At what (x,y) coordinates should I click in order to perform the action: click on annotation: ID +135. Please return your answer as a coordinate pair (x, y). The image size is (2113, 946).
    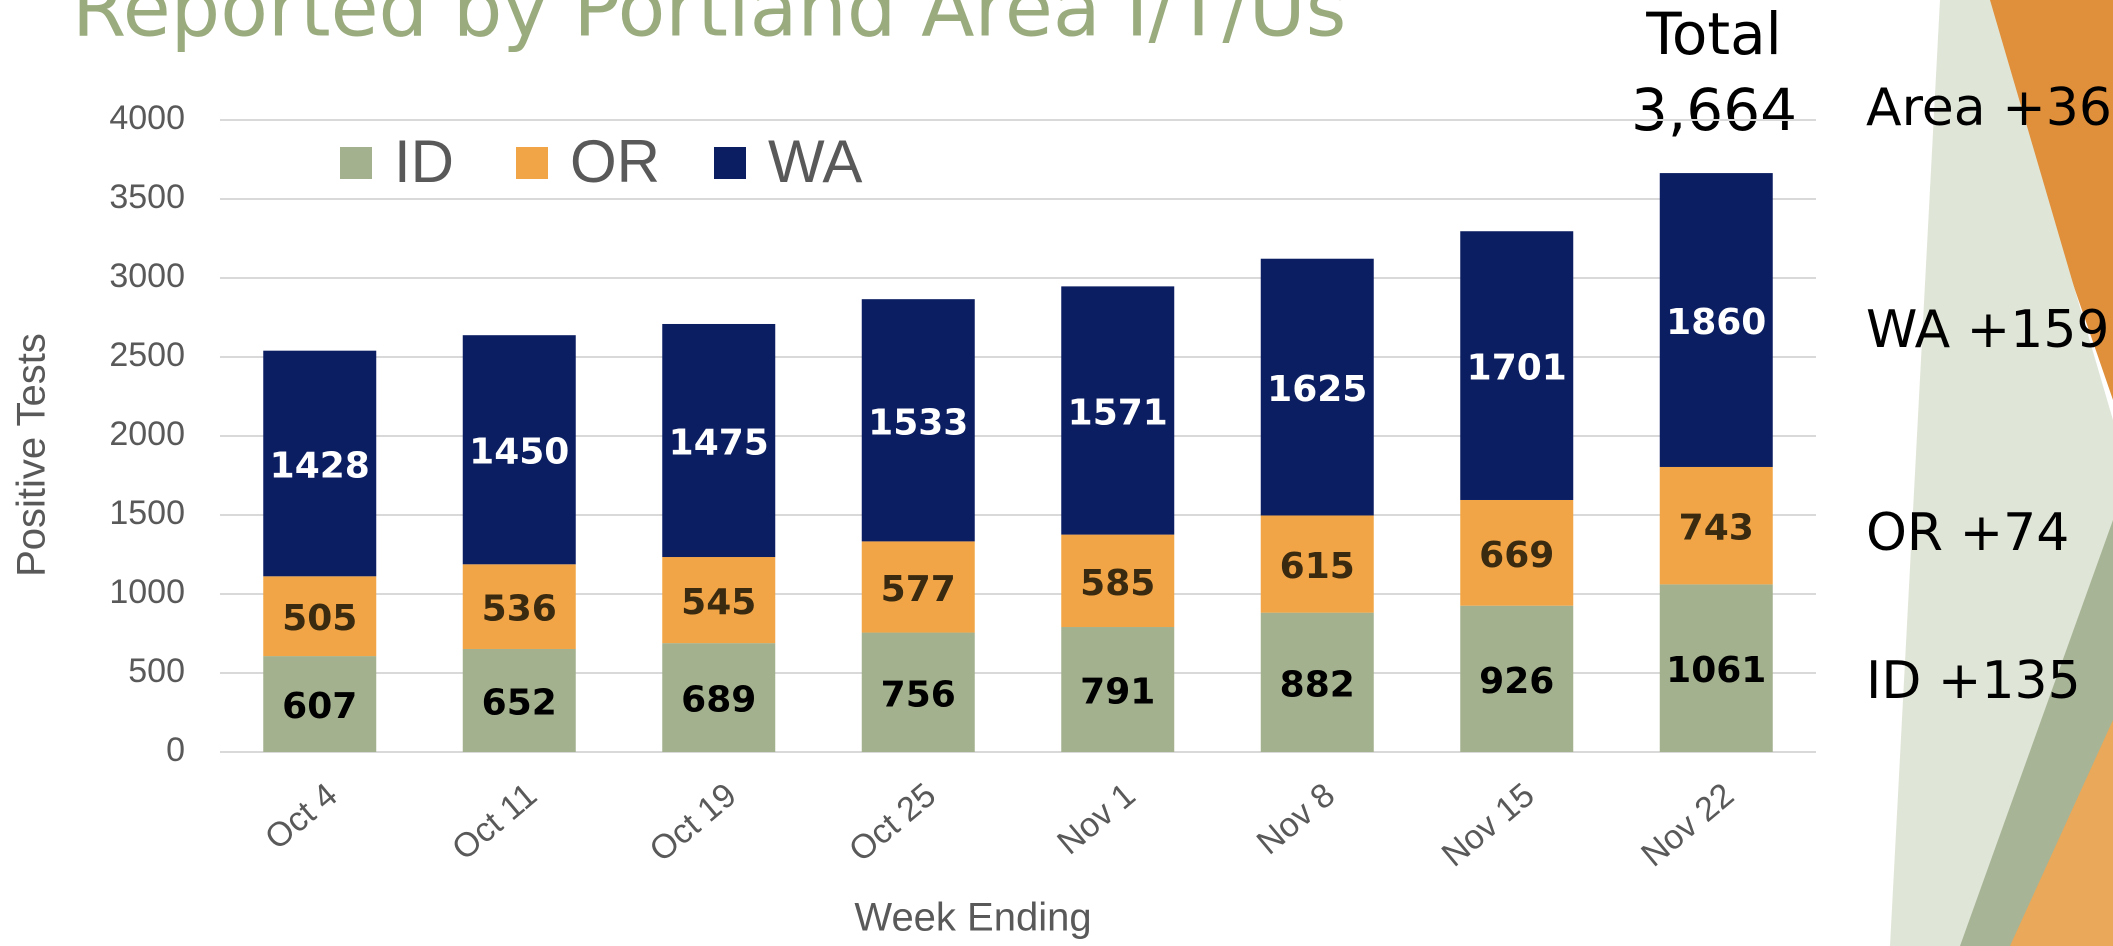
    Looking at the image, I should click on (1973, 681).